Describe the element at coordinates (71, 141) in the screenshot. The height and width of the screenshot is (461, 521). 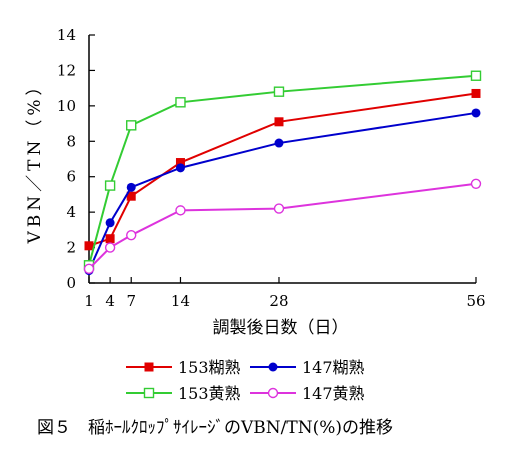
I see `y-tick-label: 8` at that location.